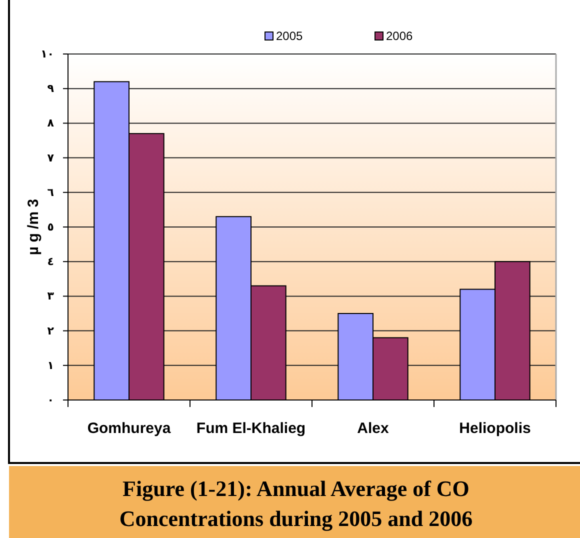 This screenshot has width=580, height=538. I want to click on y-tick-label: ٨, so click(50, 123).